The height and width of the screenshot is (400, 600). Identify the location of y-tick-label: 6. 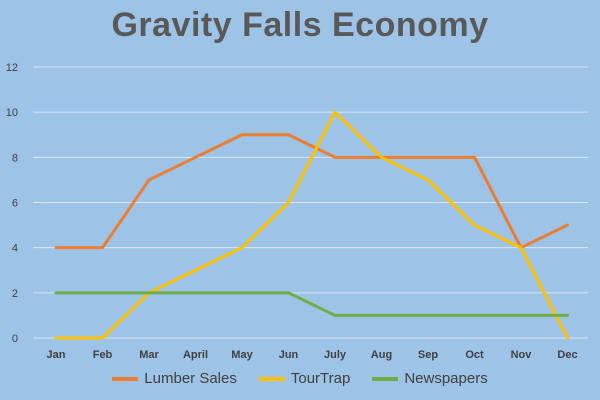
(15, 204).